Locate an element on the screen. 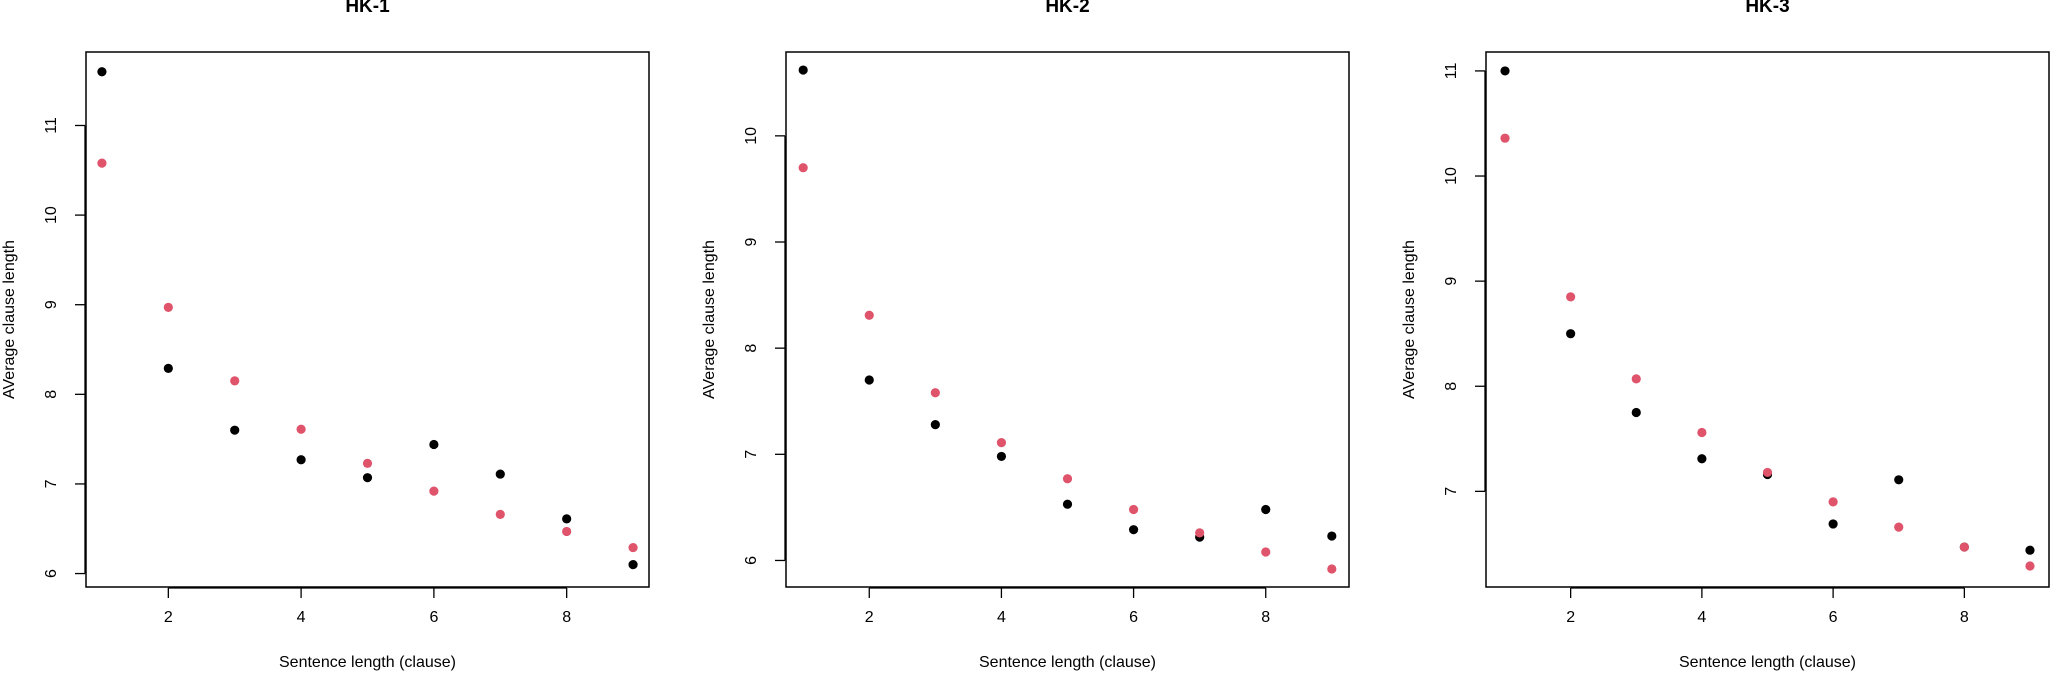 The image size is (2050, 676). panel-title: HK-2 is located at coordinates (1067, 8).